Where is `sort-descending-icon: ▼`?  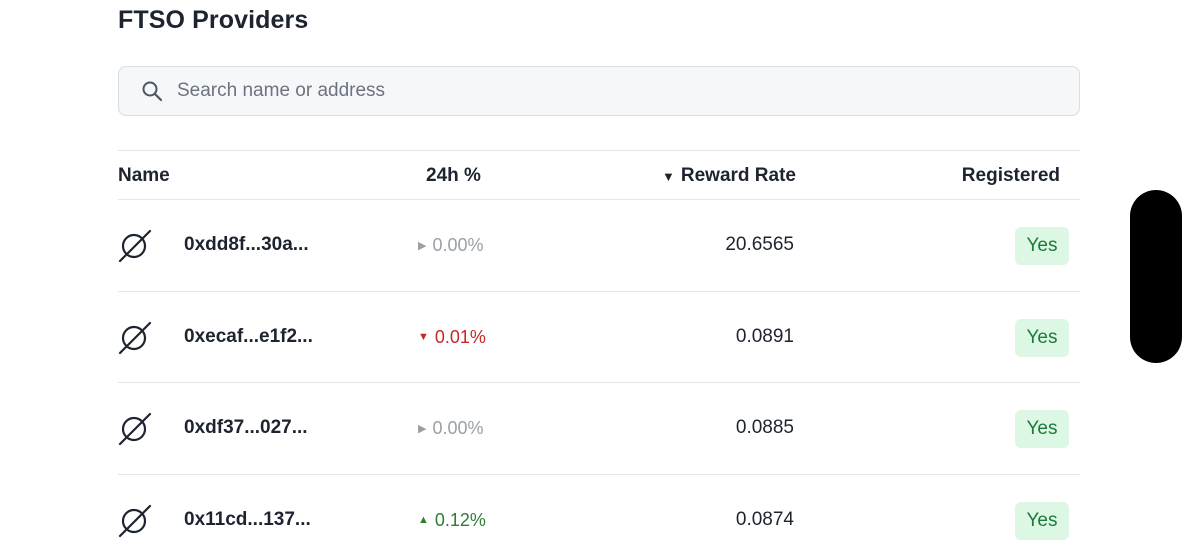 sort-descending-icon: ▼ is located at coordinates (668, 176).